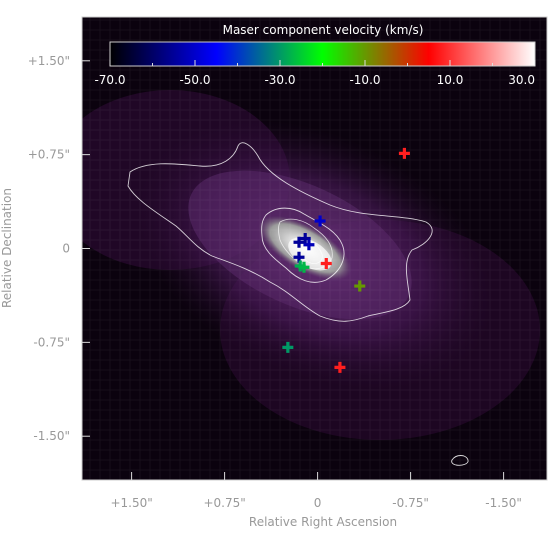 The width and height of the screenshot is (550, 554). I want to click on y-tick-label: -1.50", so click(51, 436).